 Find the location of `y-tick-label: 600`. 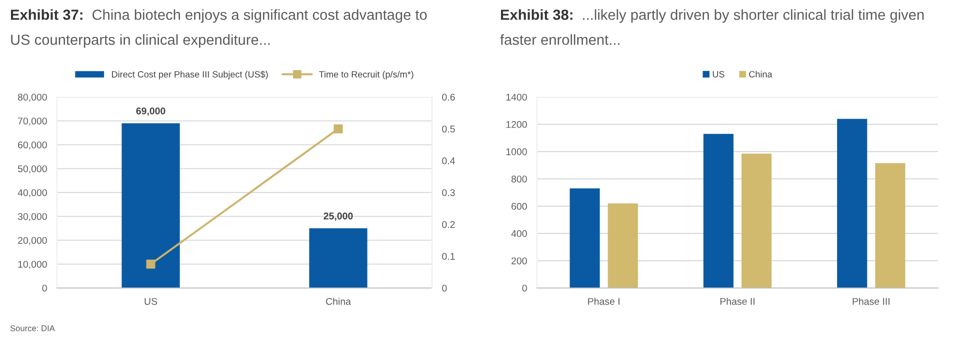

y-tick-label: 600 is located at coordinates (519, 206).